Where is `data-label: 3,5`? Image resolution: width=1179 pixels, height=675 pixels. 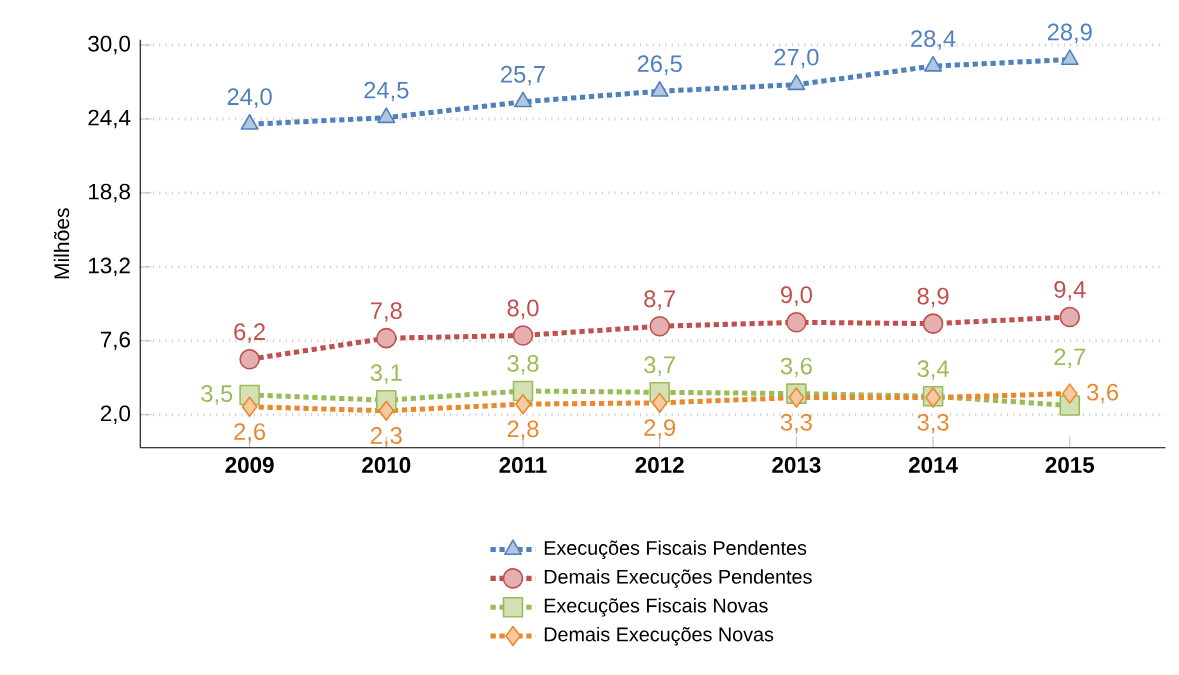
data-label: 3,5 is located at coordinates (217, 395).